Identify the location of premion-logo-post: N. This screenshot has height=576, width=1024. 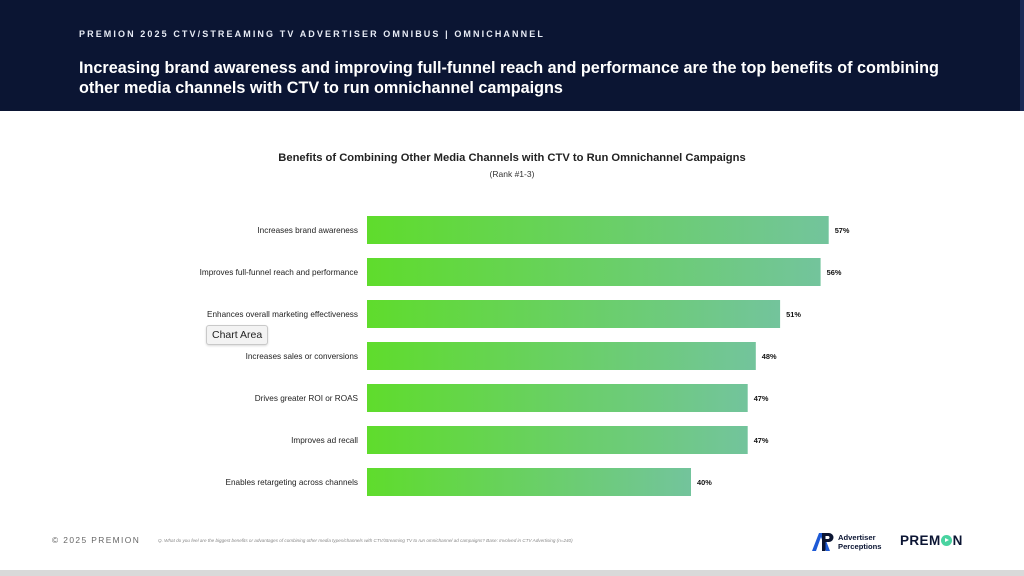
(957, 540).